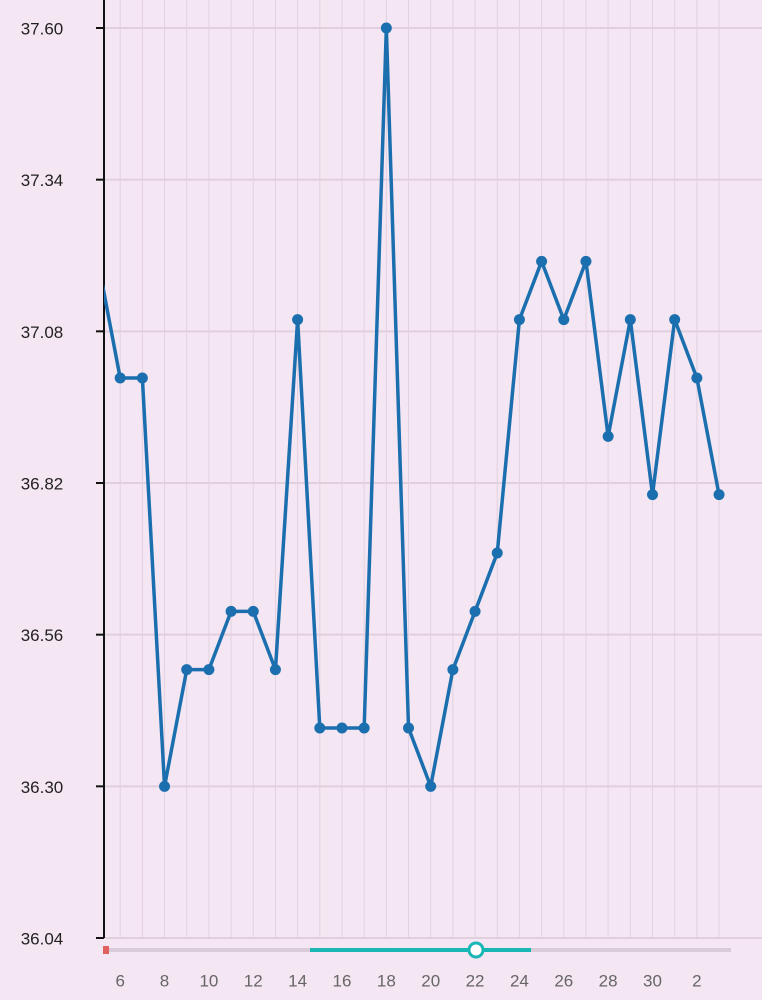 The height and width of the screenshot is (1000, 762). Describe the element at coordinates (208, 980) in the screenshot. I see `x-tick-label: 10` at that location.